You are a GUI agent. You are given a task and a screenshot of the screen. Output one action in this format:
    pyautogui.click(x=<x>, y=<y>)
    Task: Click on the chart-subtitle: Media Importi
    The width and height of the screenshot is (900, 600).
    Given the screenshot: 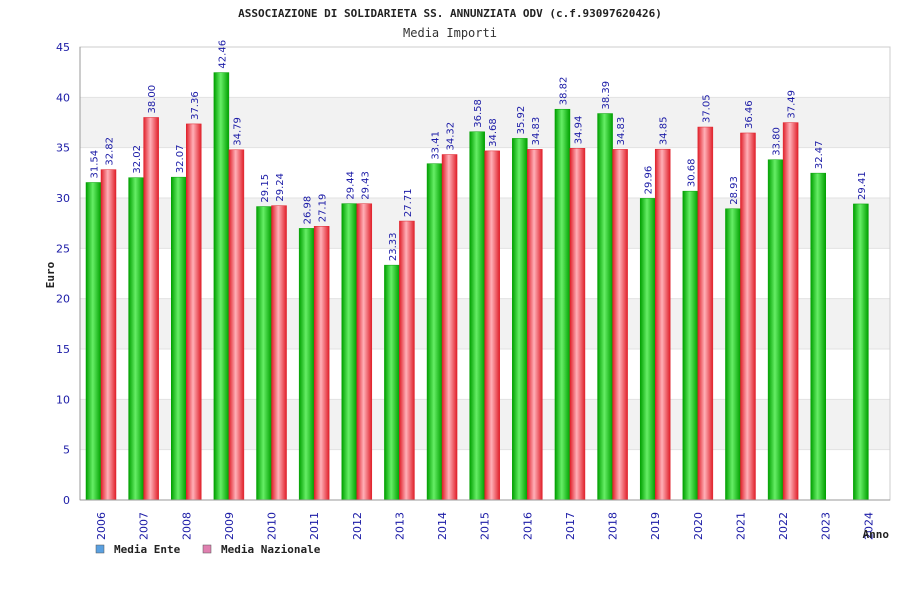 What is the action you would take?
    pyautogui.click(x=450, y=33)
    